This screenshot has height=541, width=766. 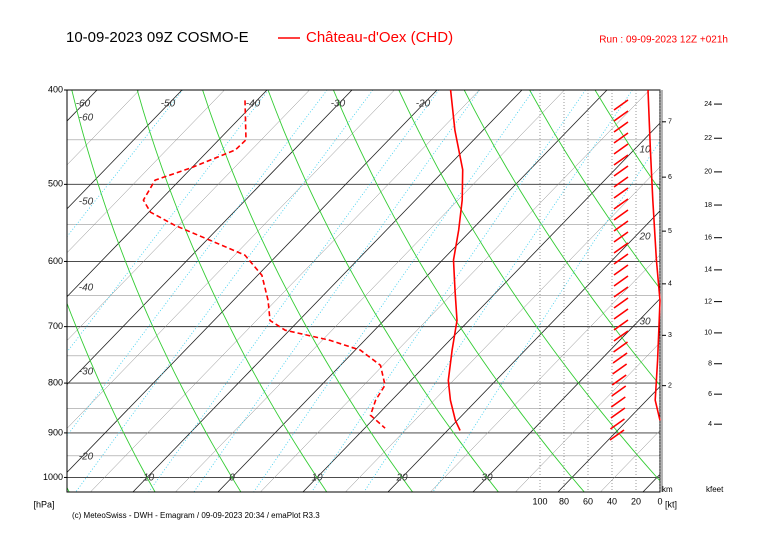 I want to click on chart-title: 10-09-2023 09Z COSMO-E, so click(x=157, y=37).